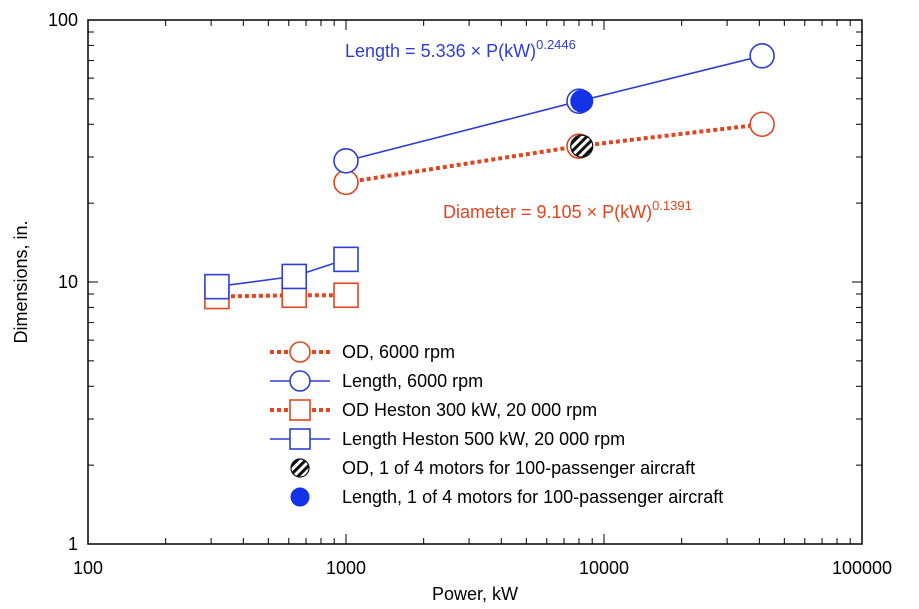 This screenshot has width=919, height=609. I want to click on series-od-6000-rpm, so click(554, 153).